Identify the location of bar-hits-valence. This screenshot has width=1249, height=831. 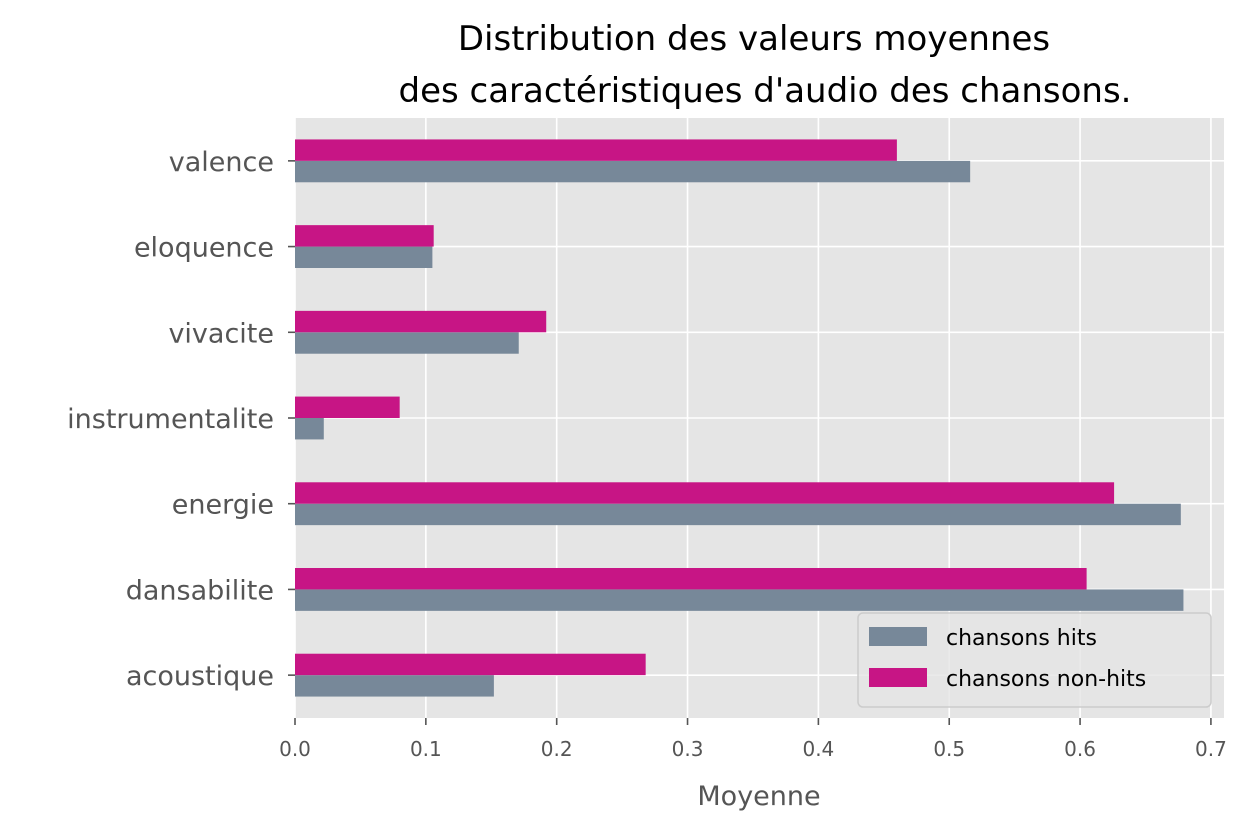
(633, 171).